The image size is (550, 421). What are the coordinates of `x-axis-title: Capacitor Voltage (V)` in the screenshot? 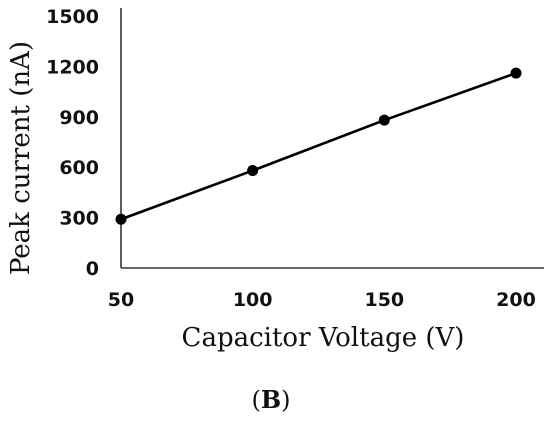 It's located at (323, 338).